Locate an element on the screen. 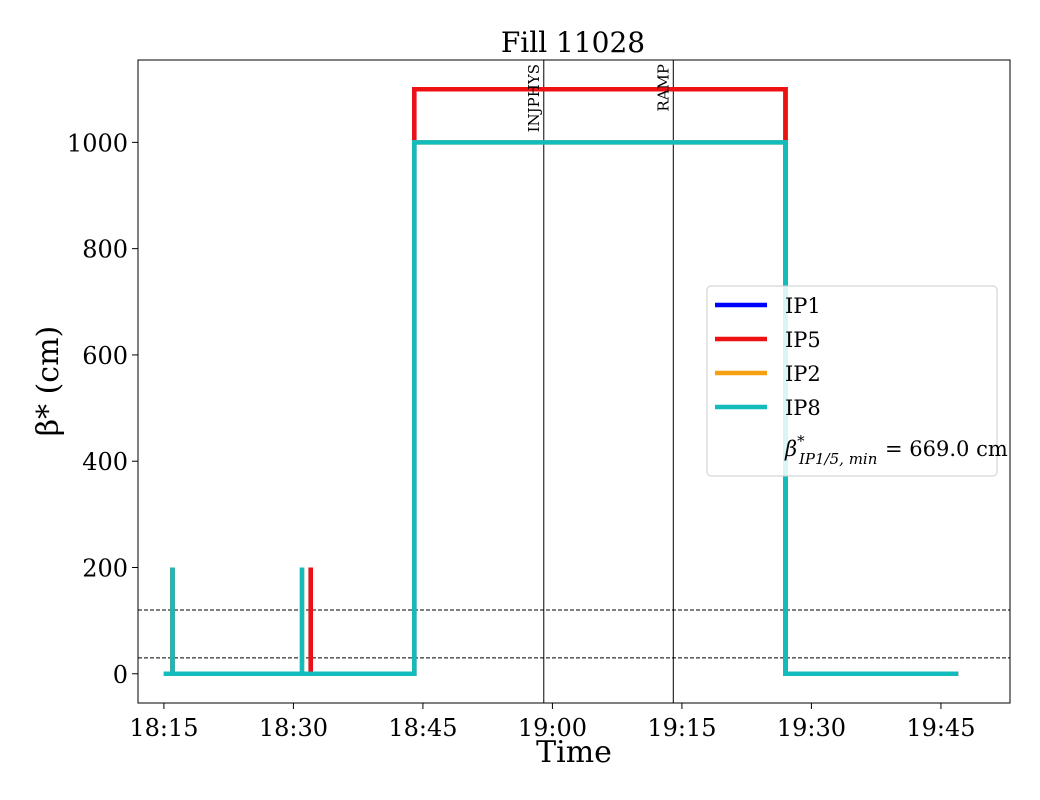  x-tick-label: 18:15 is located at coordinates (163, 728).